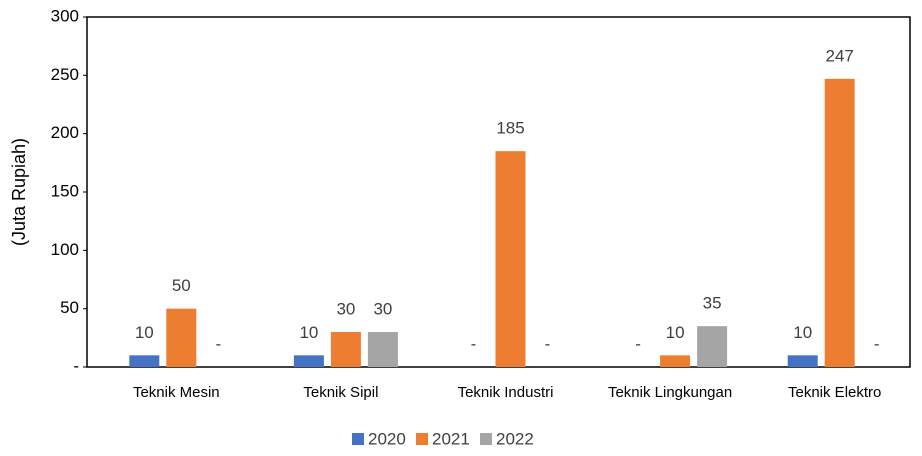 Image resolution: width=922 pixels, height=456 pixels. I want to click on x-tick-label: Teknik Elektro, so click(834, 392).